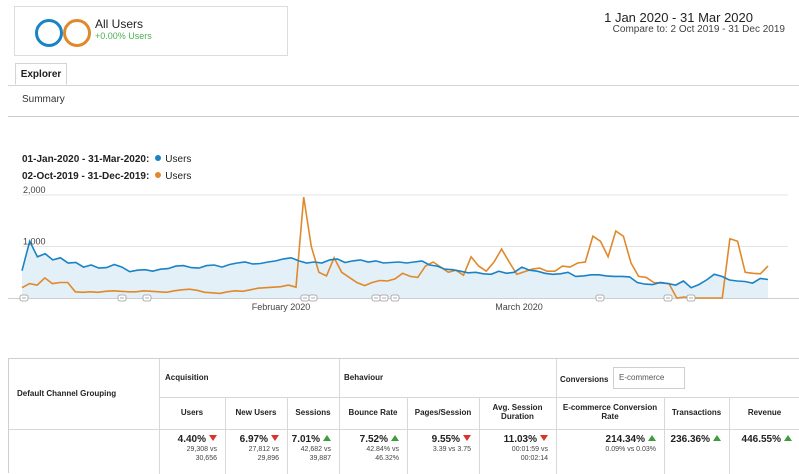 This screenshot has width=799, height=474. I want to click on segment-card: All Users +0.00% Users, so click(151, 31).